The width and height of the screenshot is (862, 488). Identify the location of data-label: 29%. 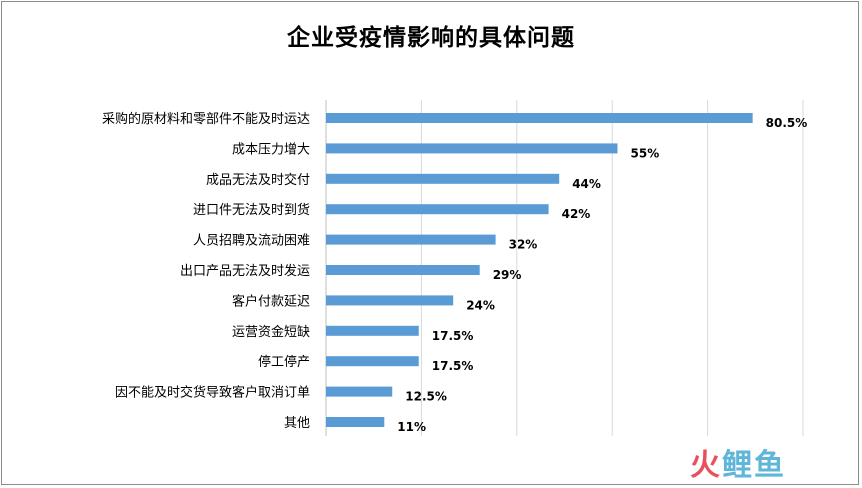
(507, 275).